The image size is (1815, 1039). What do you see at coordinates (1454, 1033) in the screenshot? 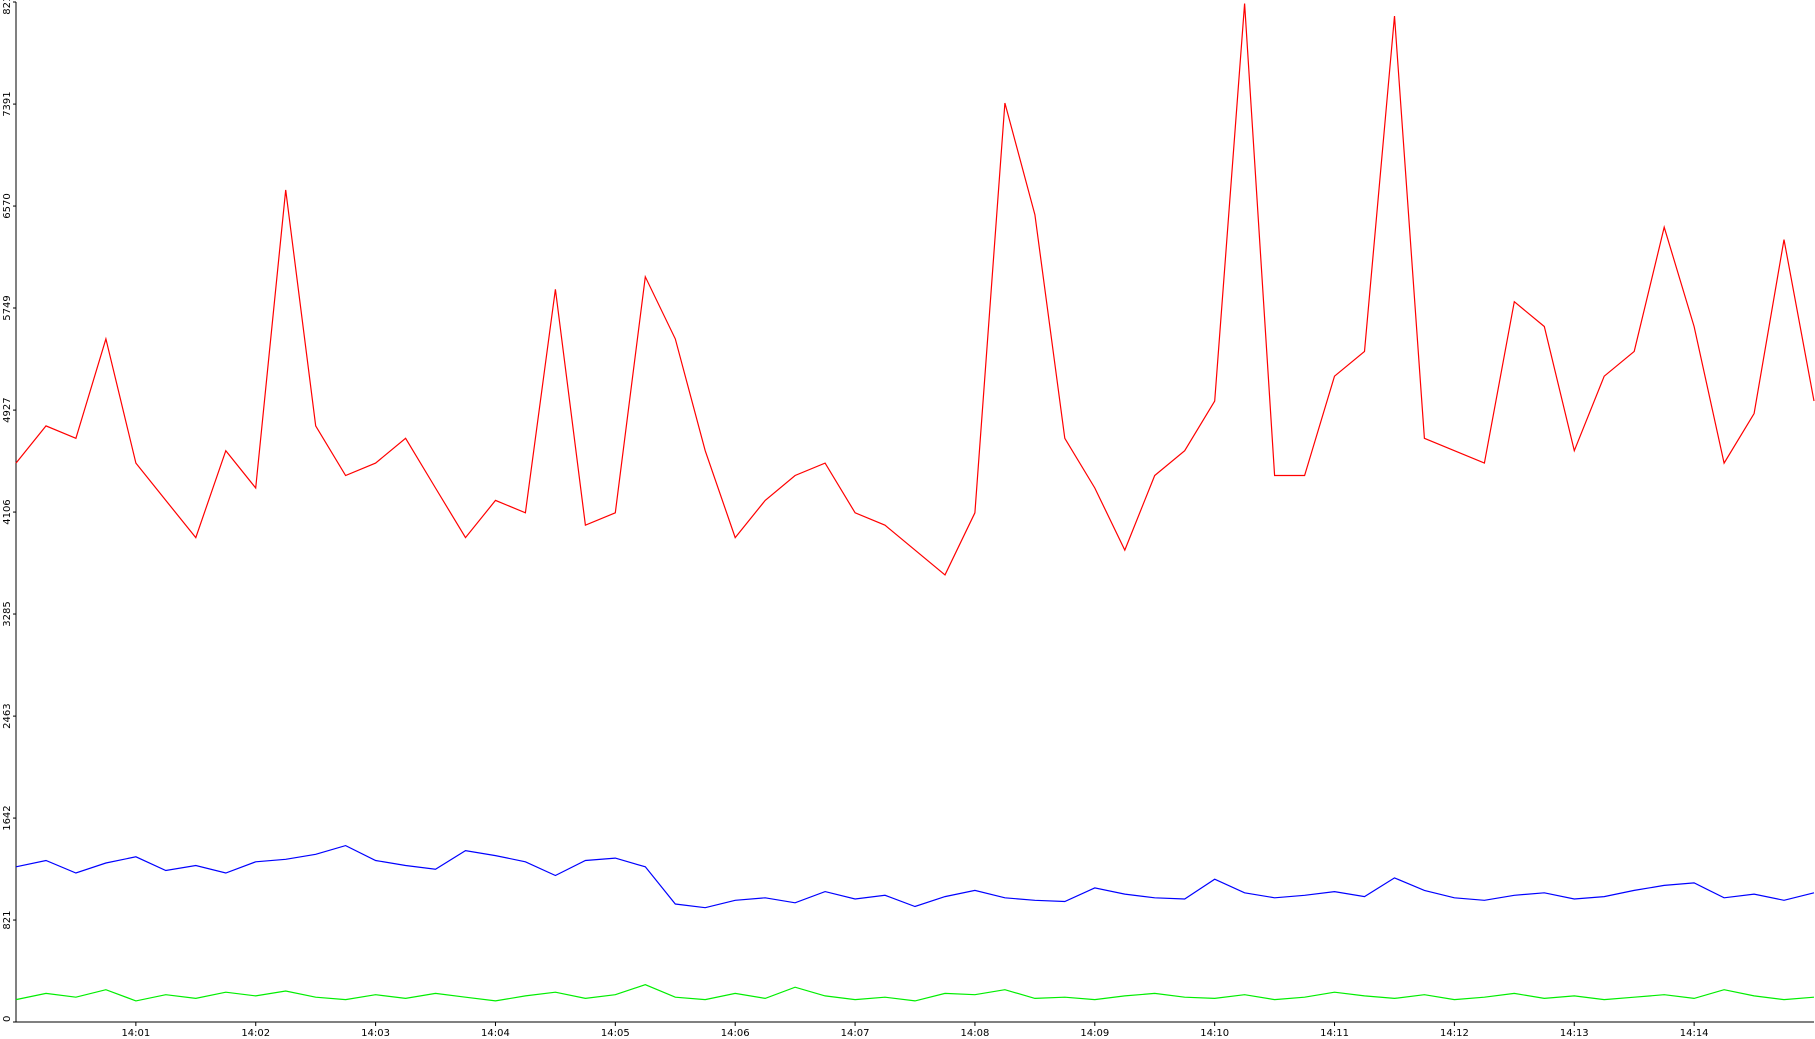
I see `x-tick-label: 14:12` at bounding box center [1454, 1033].